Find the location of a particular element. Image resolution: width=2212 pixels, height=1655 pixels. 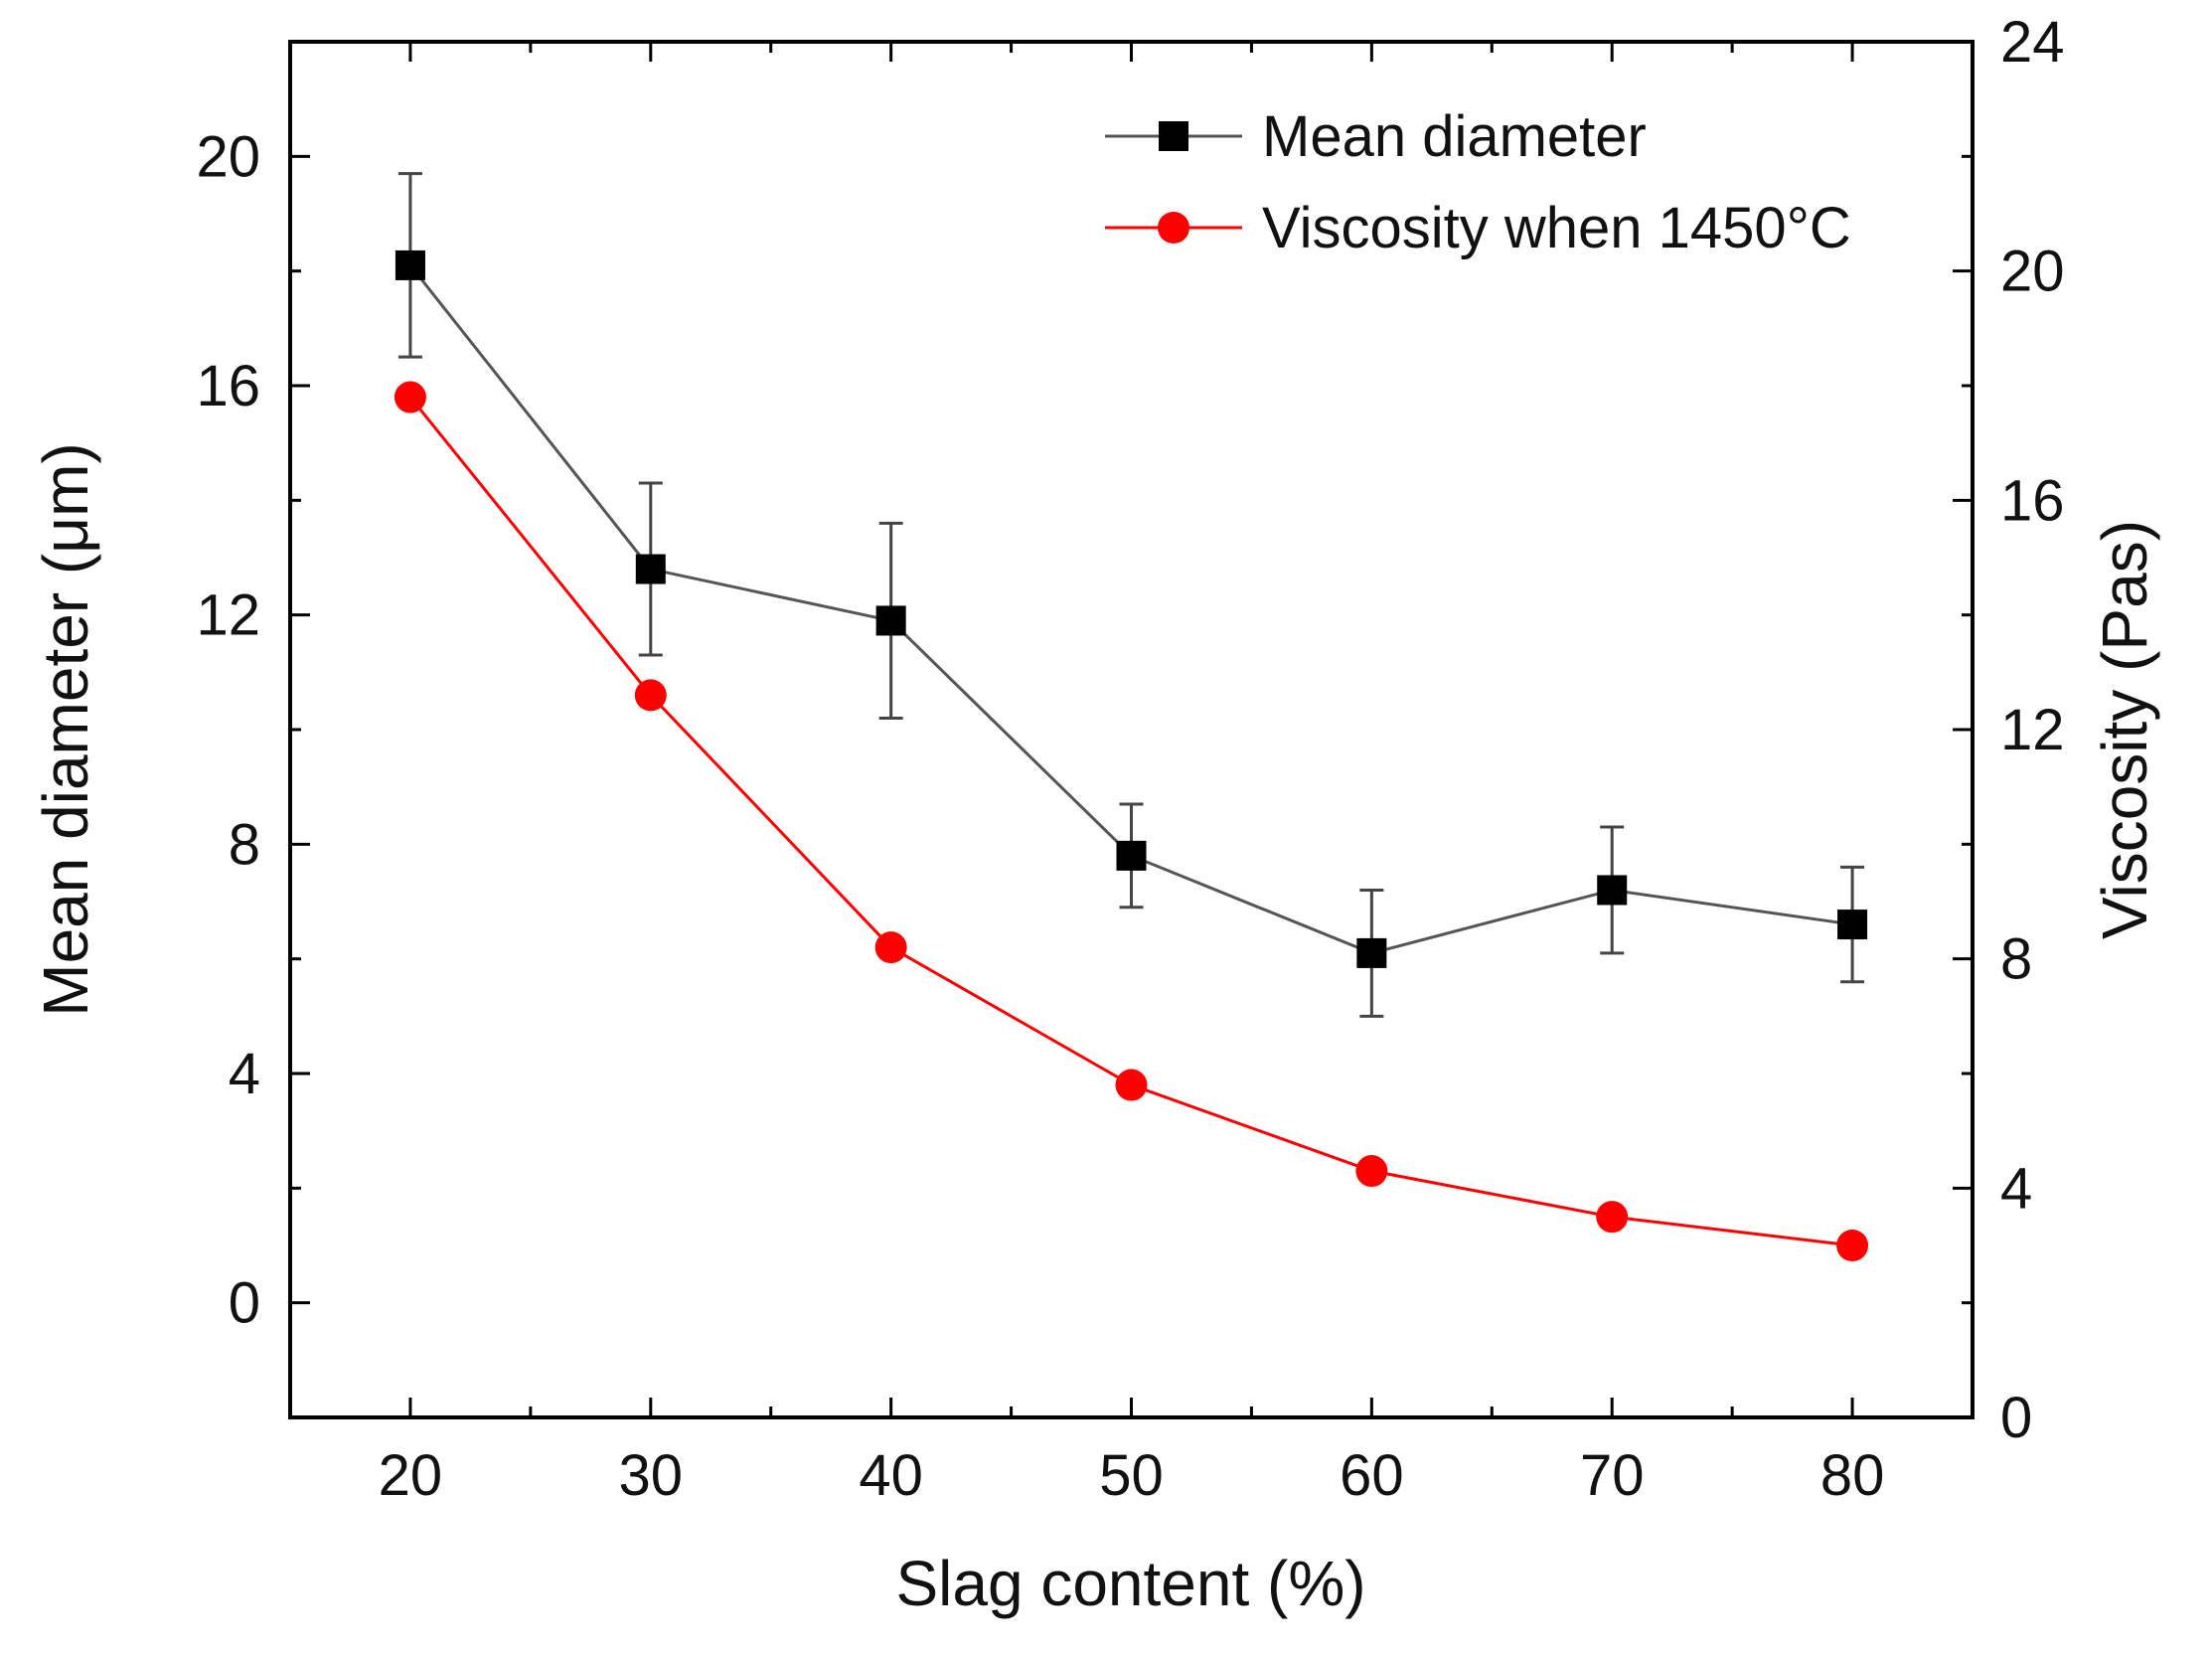

y-left-tick-label: 8 is located at coordinates (244, 844).